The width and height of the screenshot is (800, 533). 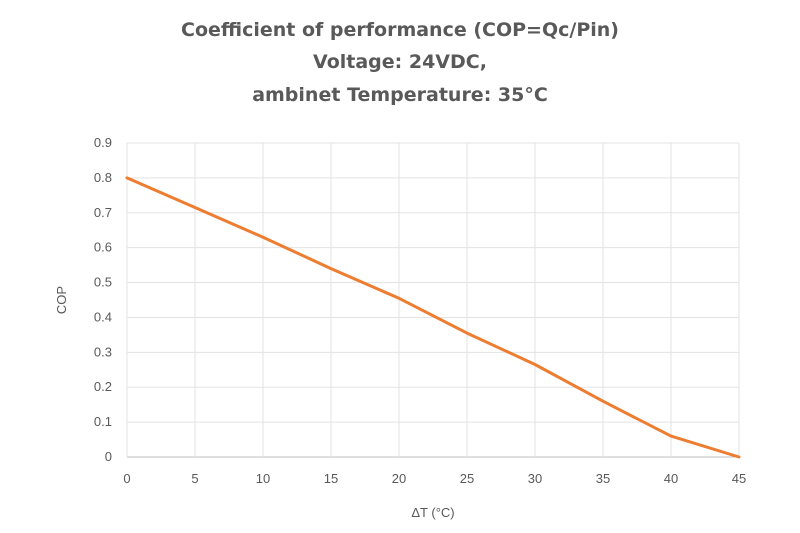 What do you see at coordinates (400, 30) in the screenshot?
I see `chart-title-line-1: Coefficient of performance (COP=Qc/Pin)` at bounding box center [400, 30].